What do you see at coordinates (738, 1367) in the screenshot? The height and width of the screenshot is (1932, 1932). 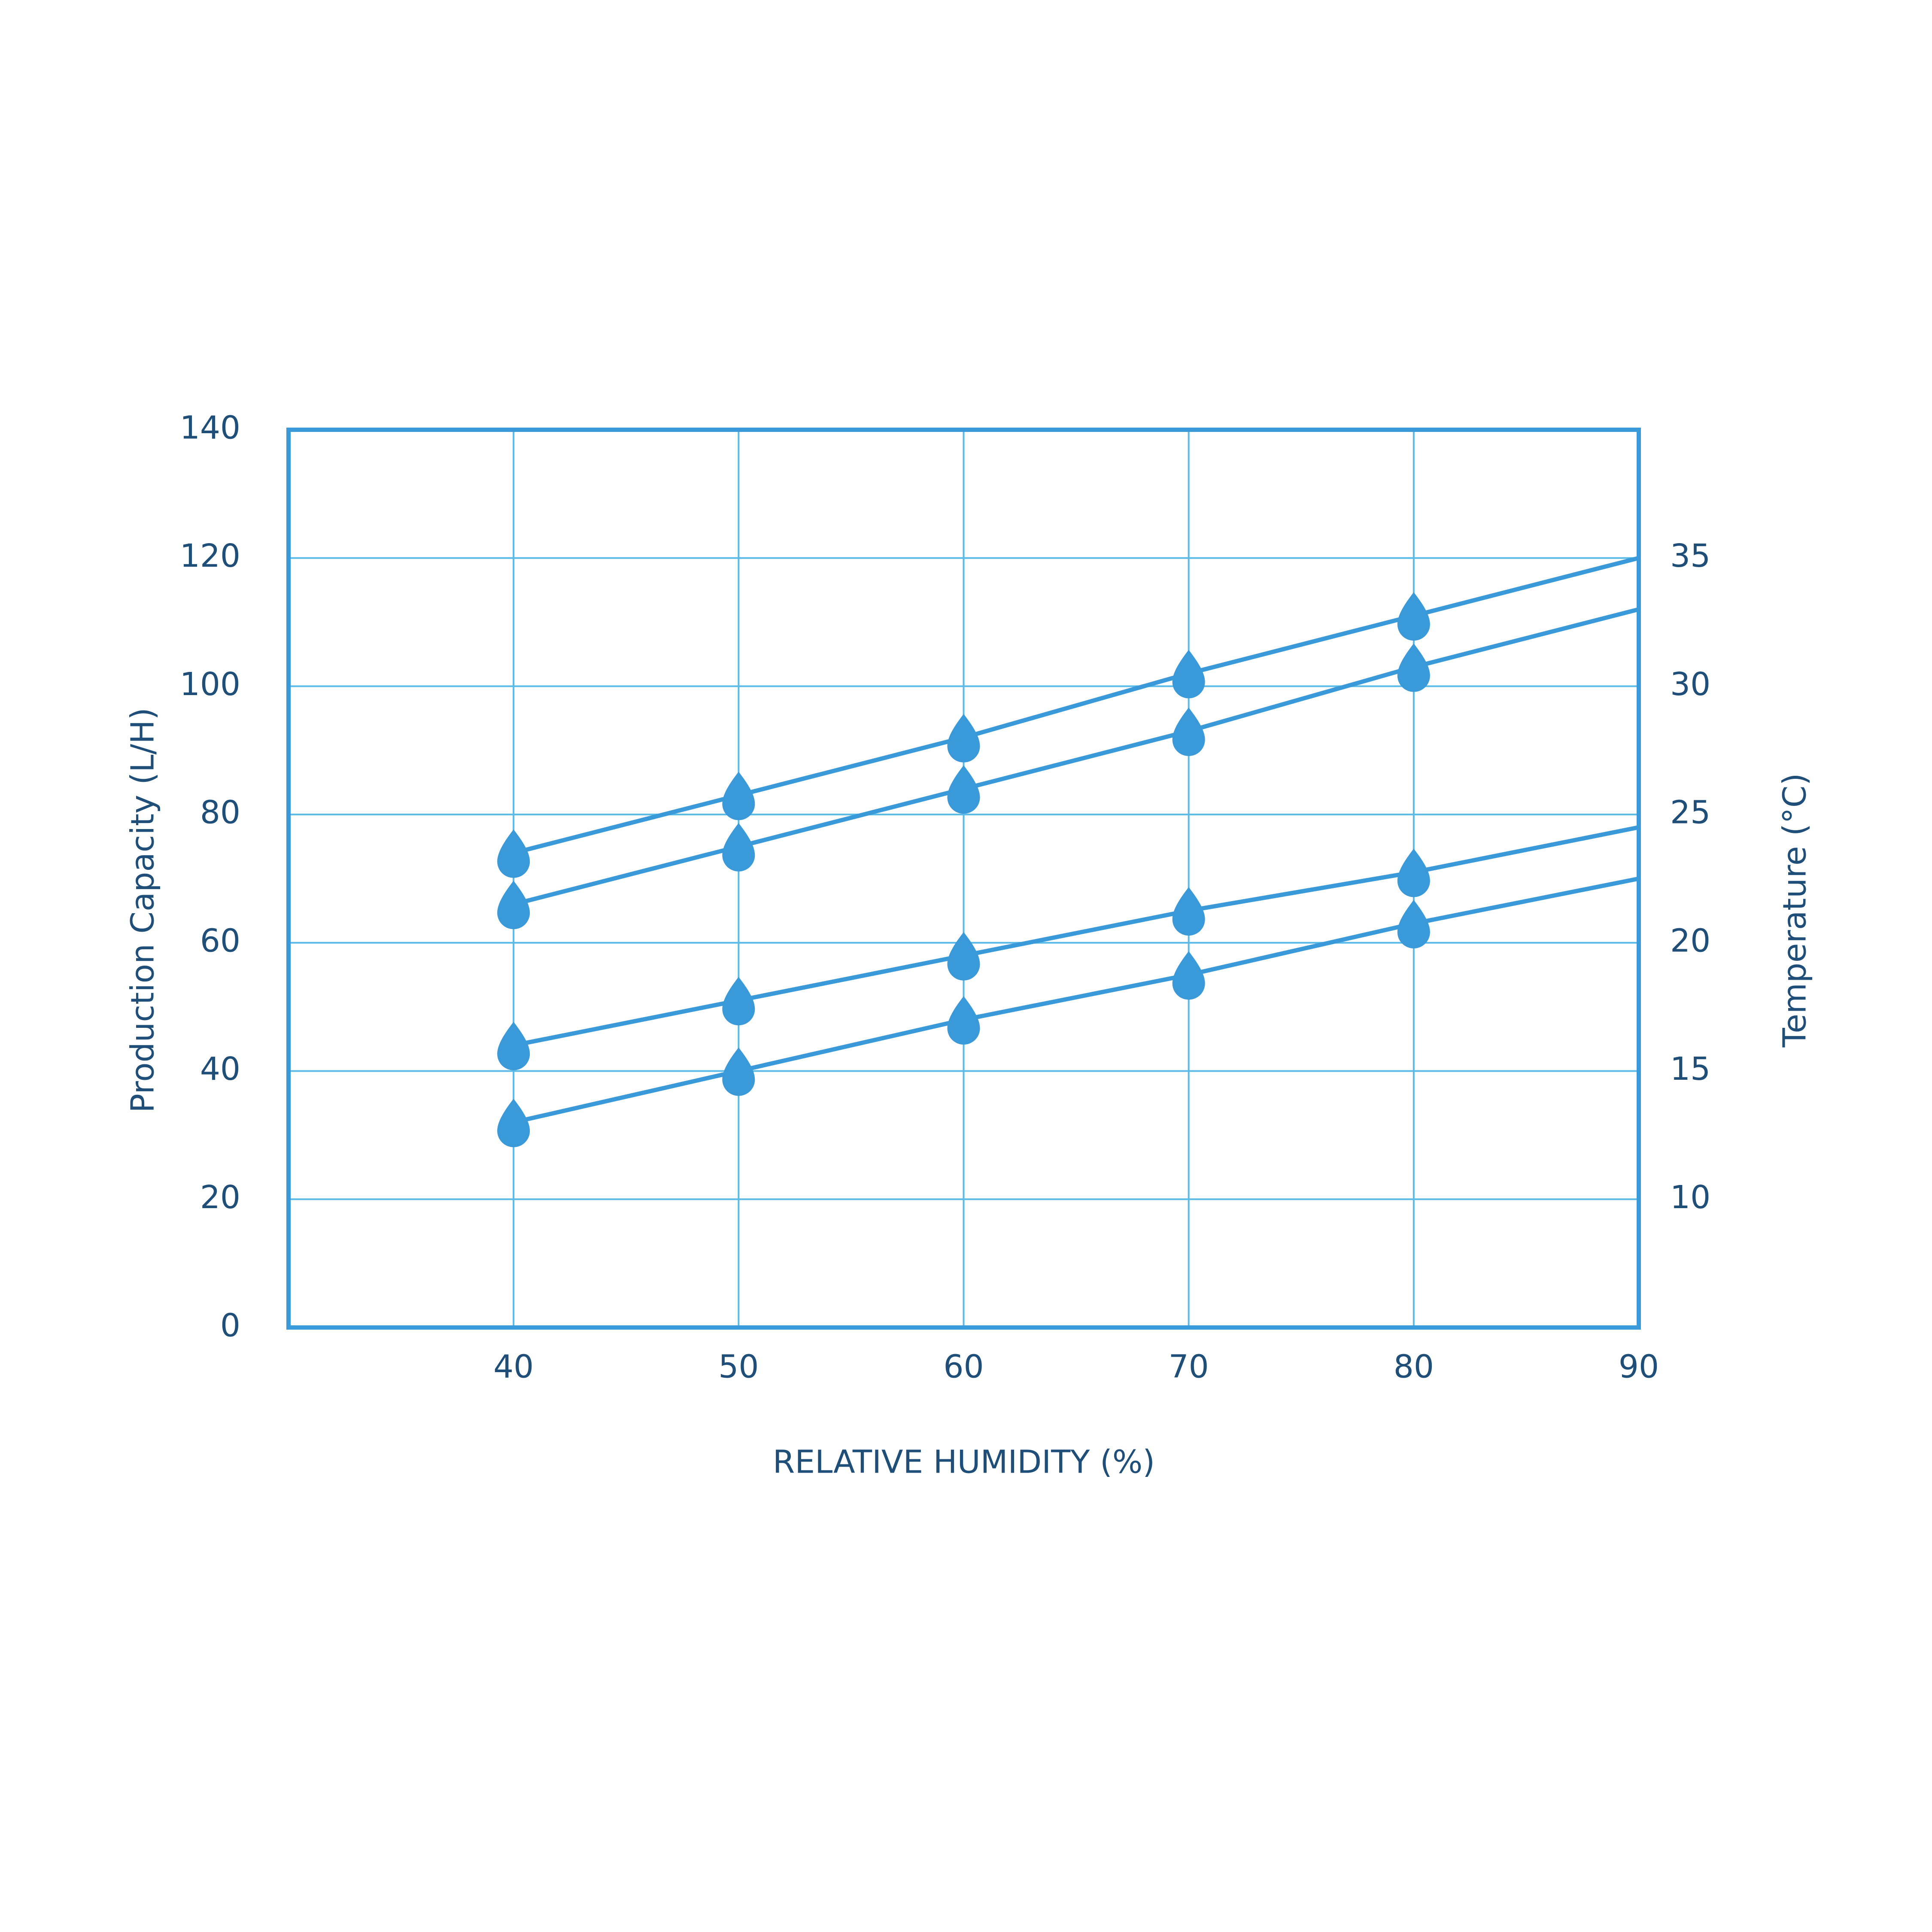 I see `x-tick-label: 50` at bounding box center [738, 1367].